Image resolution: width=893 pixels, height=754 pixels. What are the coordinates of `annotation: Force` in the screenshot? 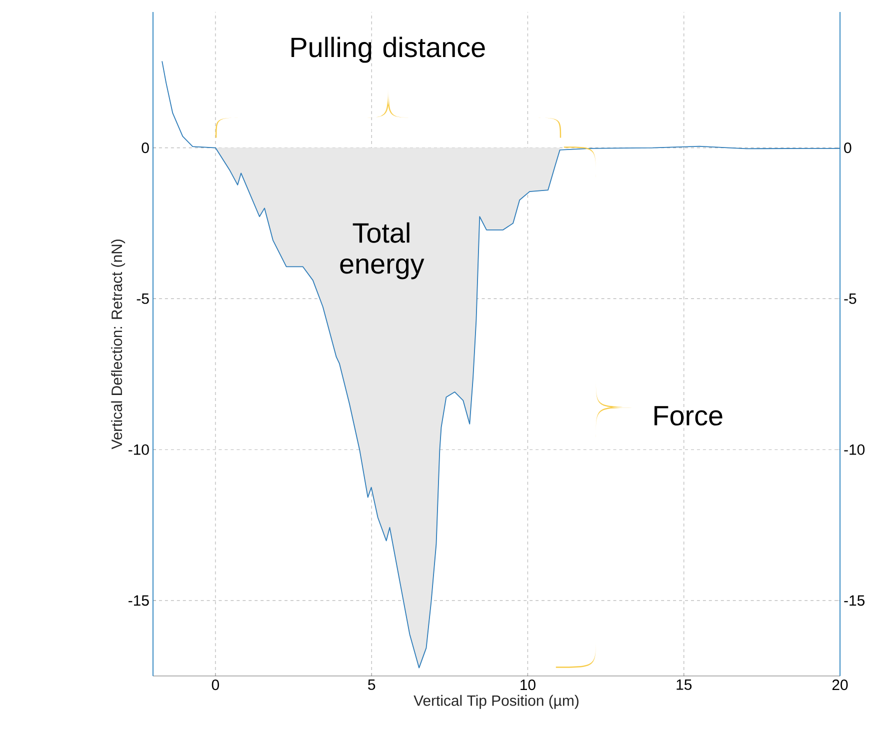 It's located at (688, 416).